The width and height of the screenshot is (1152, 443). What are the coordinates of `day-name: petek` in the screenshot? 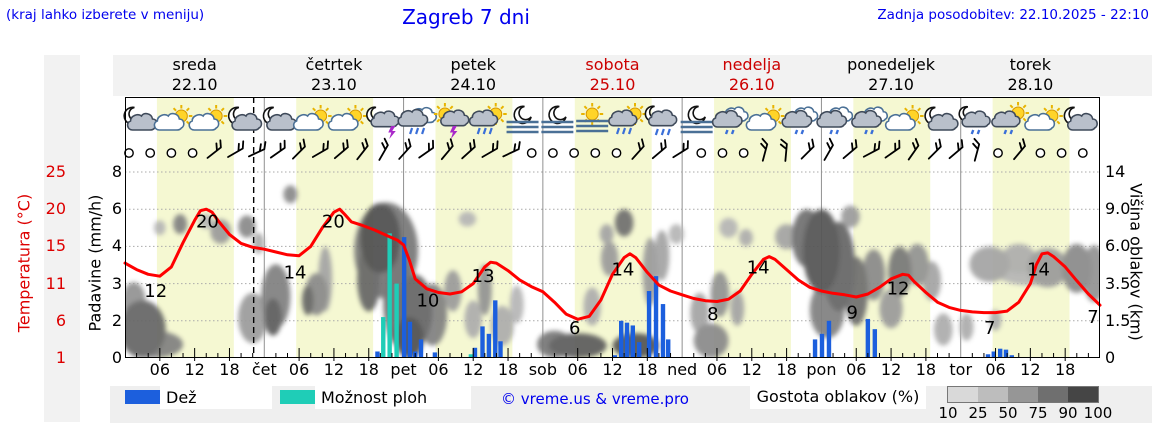 It's located at (473, 64).